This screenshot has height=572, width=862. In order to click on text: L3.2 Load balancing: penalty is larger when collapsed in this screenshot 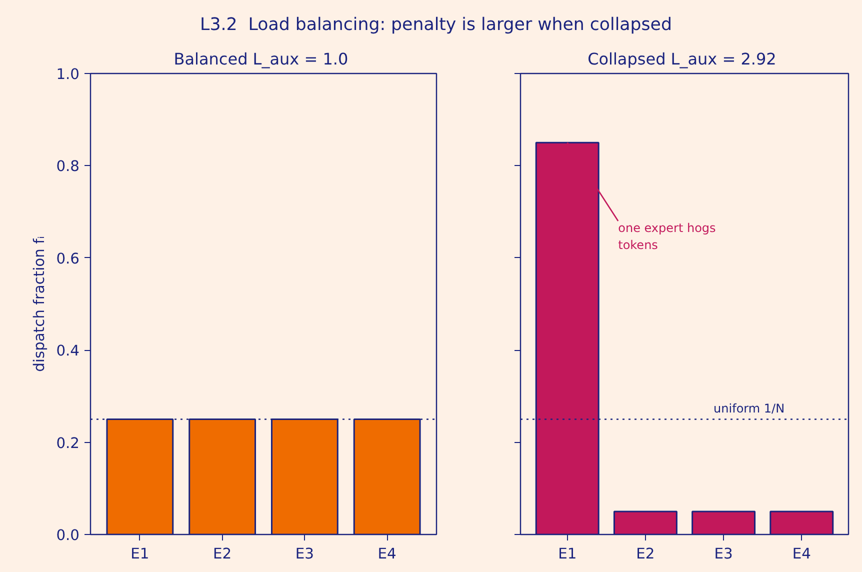, I will do `click(436, 25)`.